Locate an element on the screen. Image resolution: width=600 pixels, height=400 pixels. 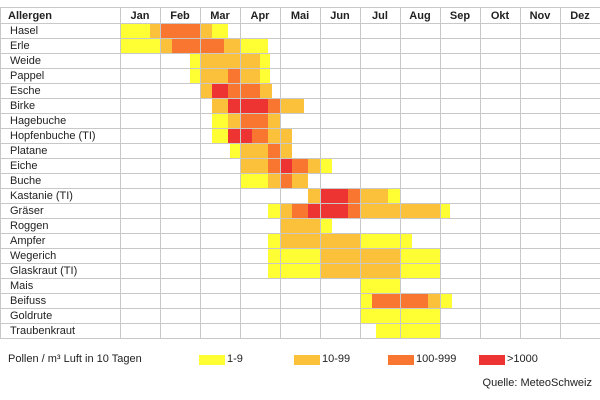
row-label: Kastanie (TI) is located at coordinates (41, 196).